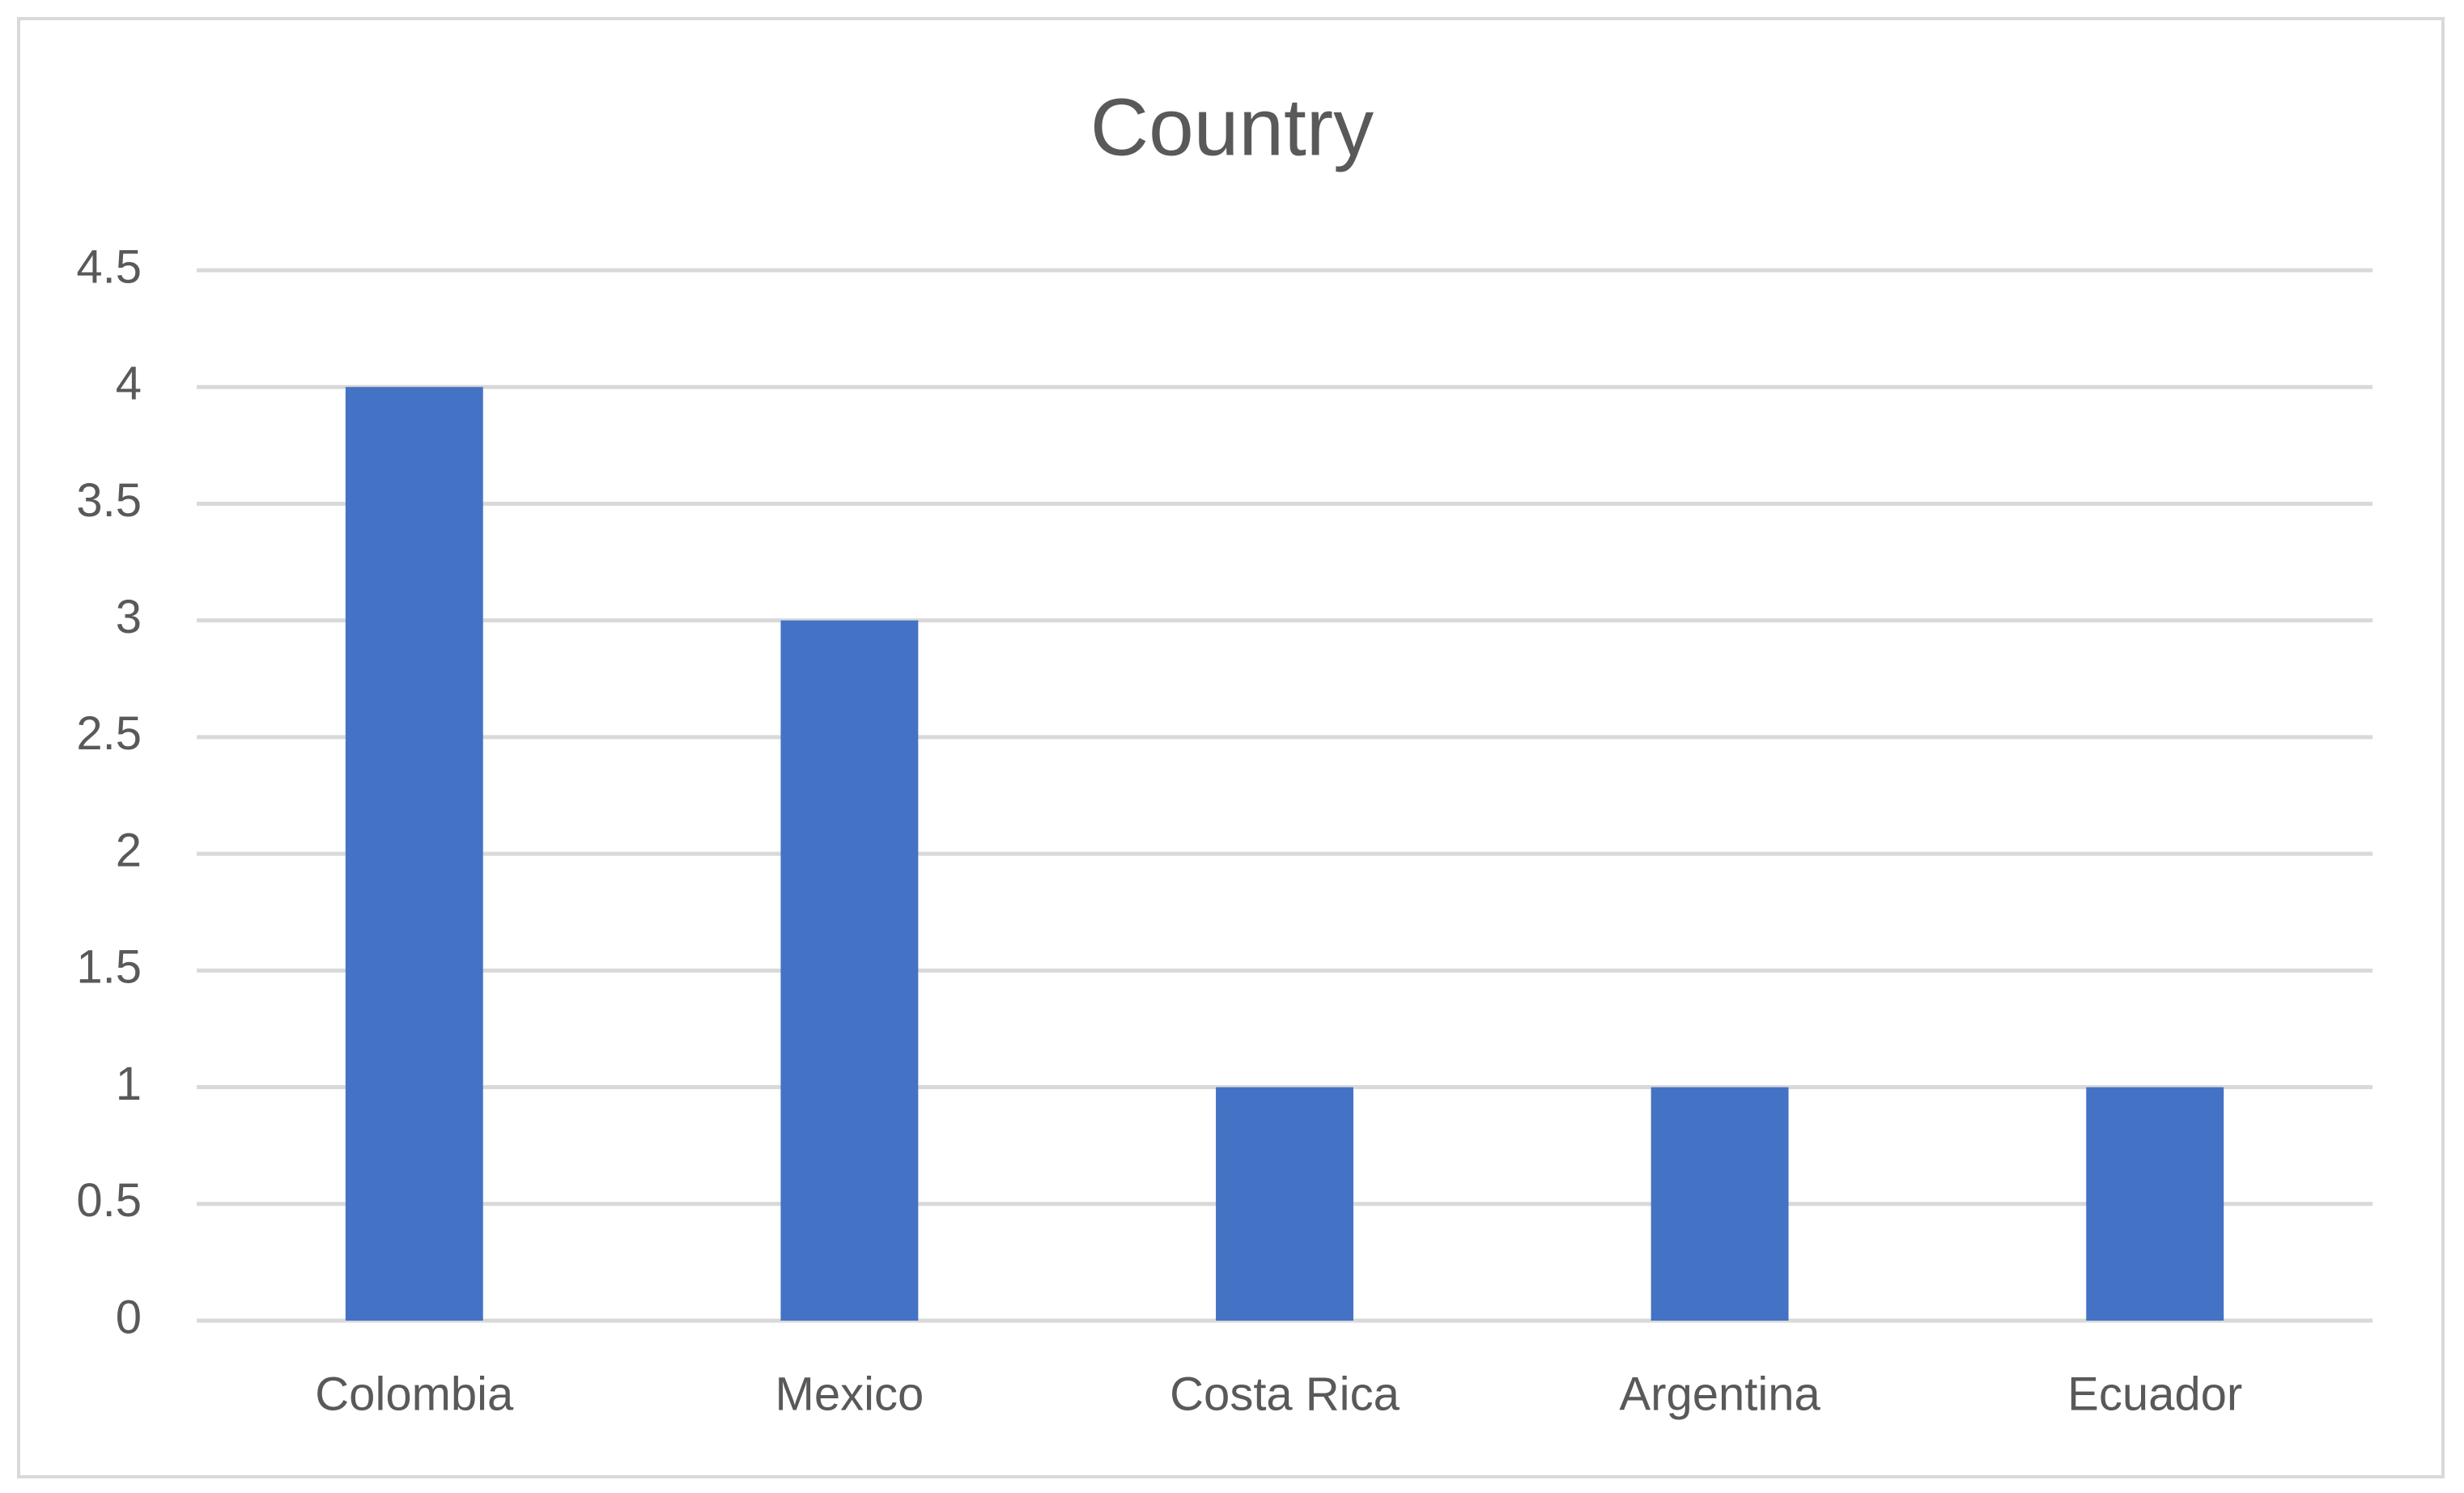  Describe the element at coordinates (129, 617) in the screenshot. I see `y-tick-label: 3` at that location.